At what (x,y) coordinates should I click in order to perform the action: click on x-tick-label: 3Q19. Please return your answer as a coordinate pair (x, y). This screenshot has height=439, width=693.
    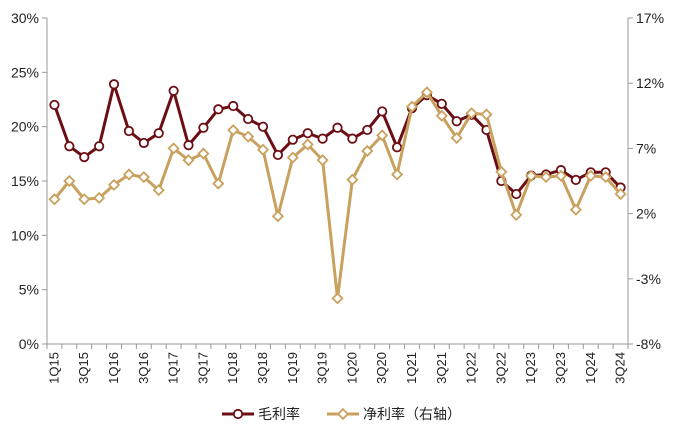
    Looking at the image, I should click on (322, 368).